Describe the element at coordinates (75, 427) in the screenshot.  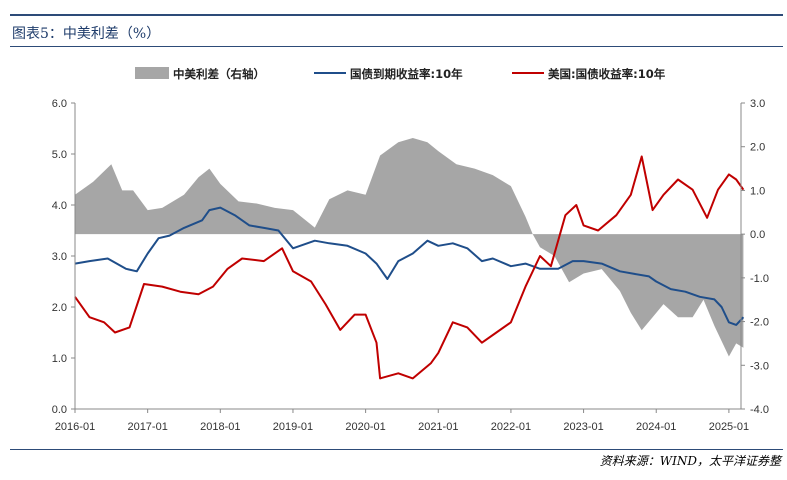
I see `x-tick-label: 2016-01` at that location.